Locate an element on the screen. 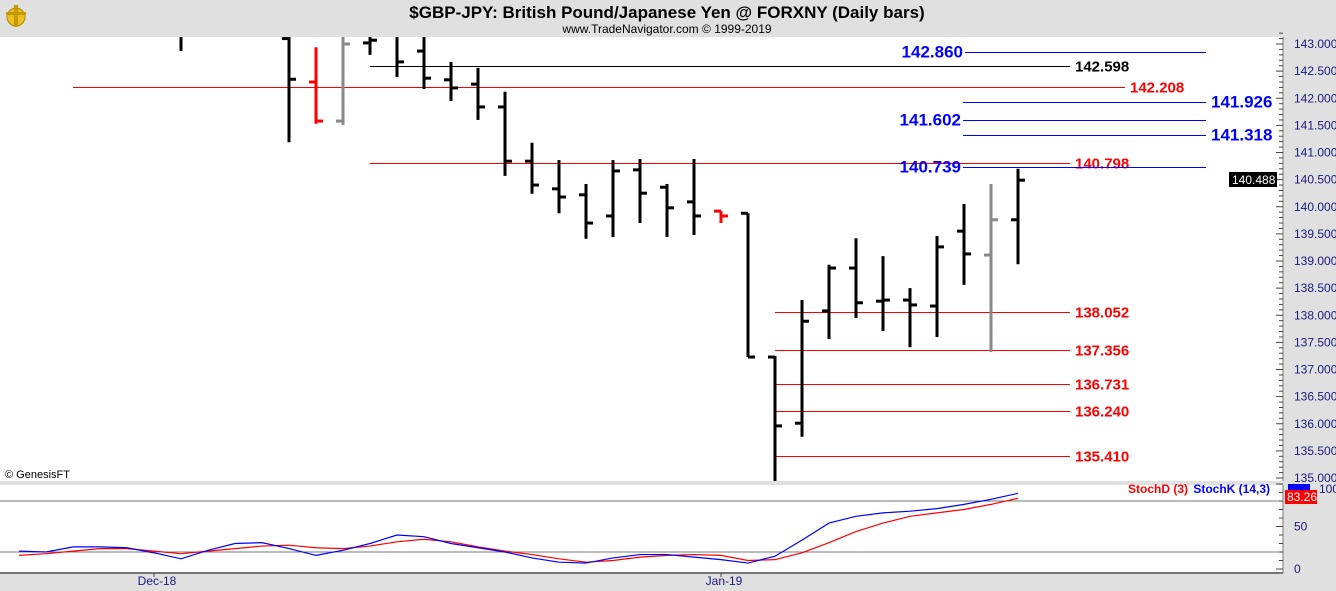  level-label: 135.410 is located at coordinates (1102, 457).